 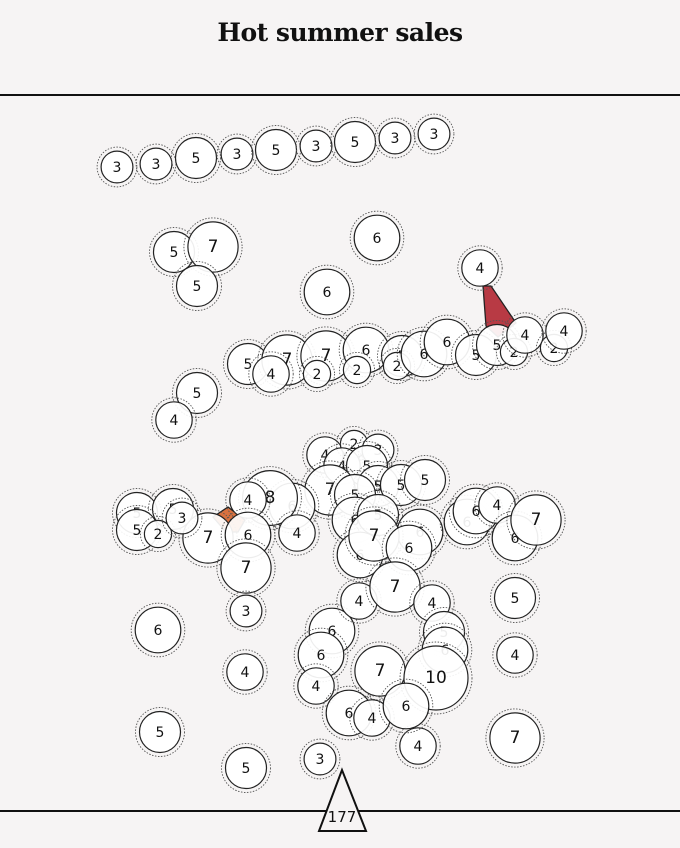 What do you see at coordinates (342, 817) in the screenshot?
I see `total-label: 177` at bounding box center [342, 817].